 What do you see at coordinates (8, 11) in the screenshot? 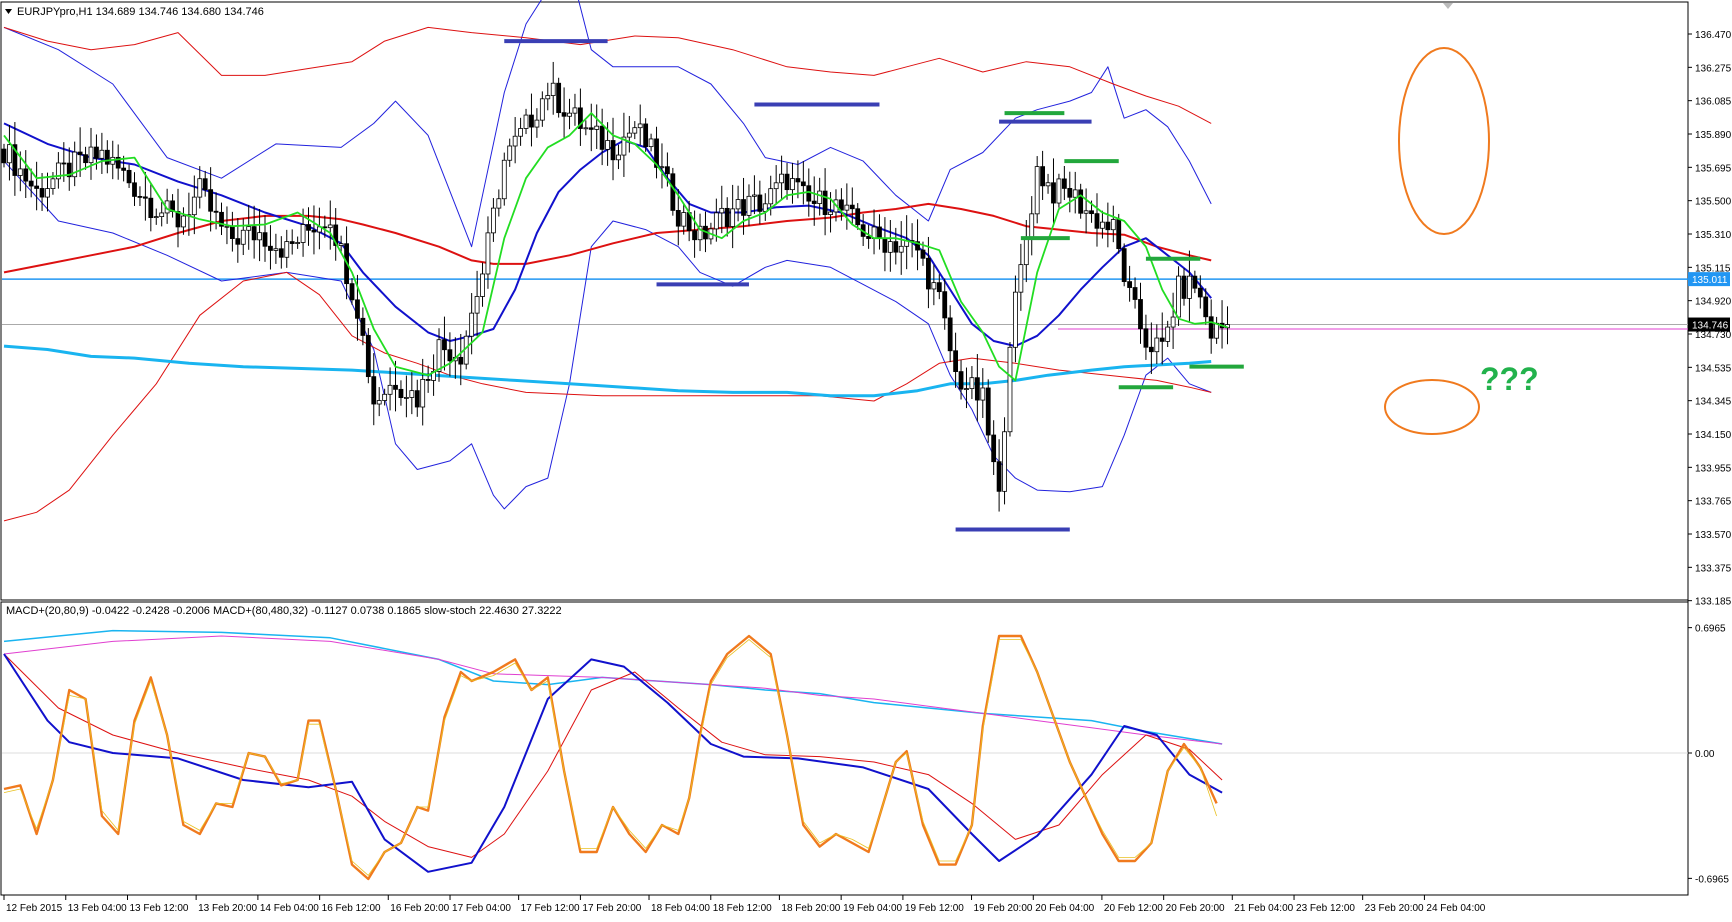
I see `header-triangle-icon` at bounding box center [8, 11].